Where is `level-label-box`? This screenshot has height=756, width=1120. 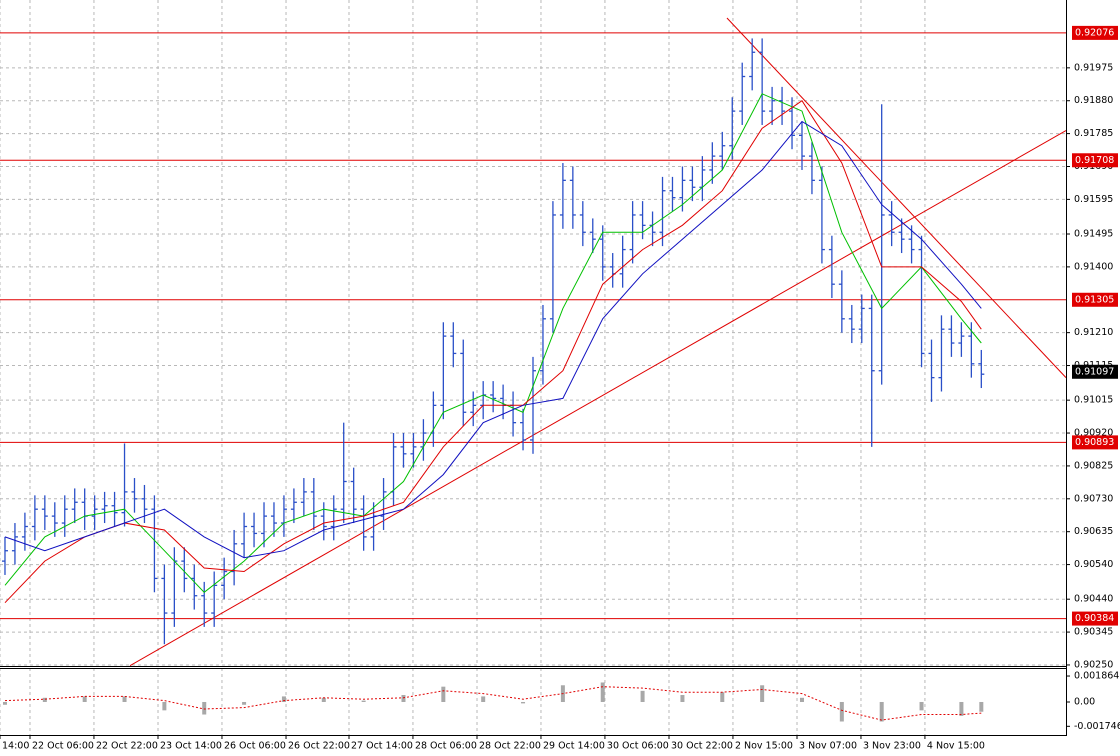 level-label-box is located at coordinates (1095, 32).